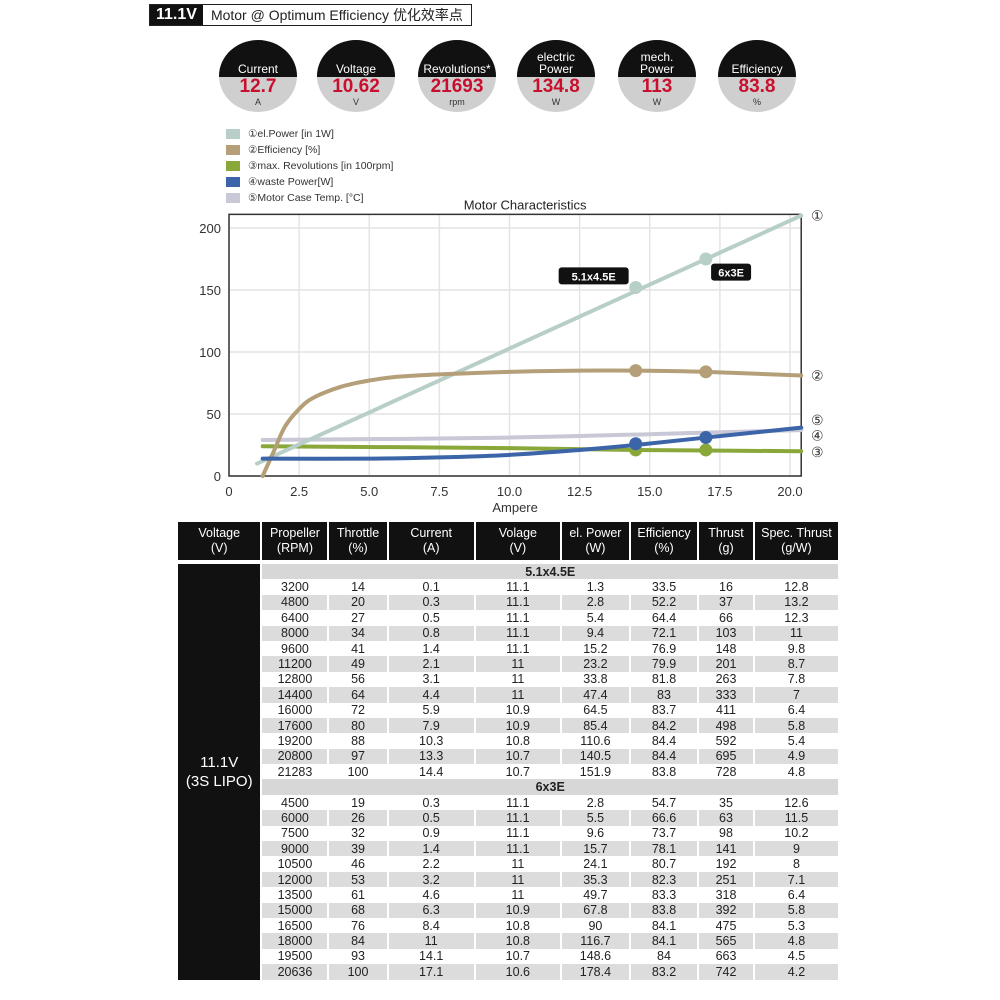 Image resolution: width=1000 pixels, height=1000 pixels. What do you see at coordinates (294, 618) in the screenshot?
I see `table-cell: 6400` at bounding box center [294, 618].